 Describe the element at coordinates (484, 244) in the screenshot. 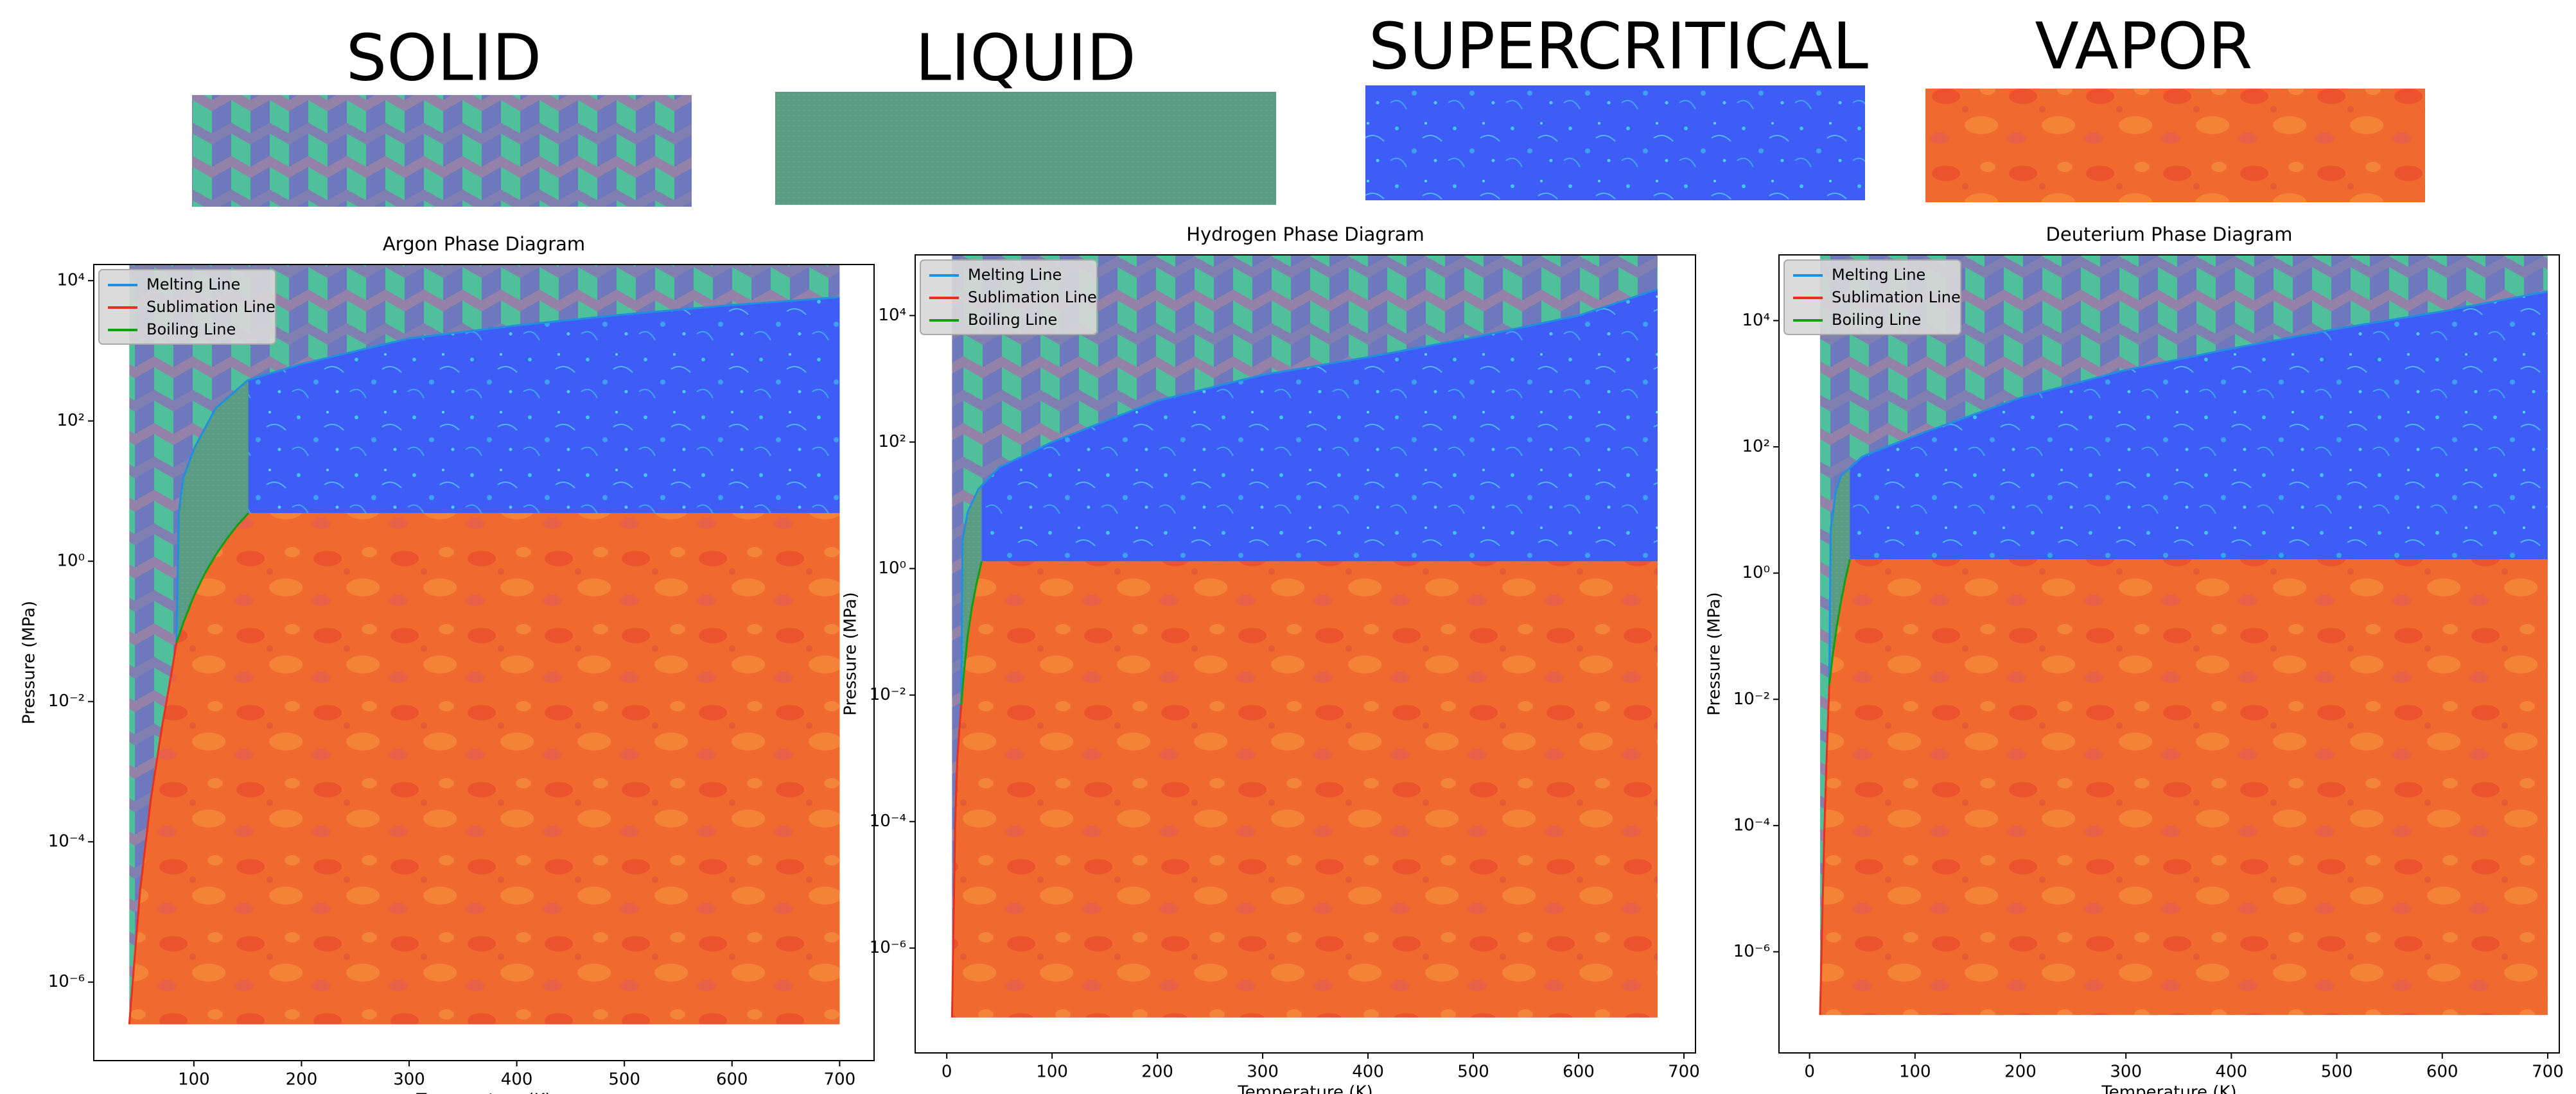

I see `chart-title: Argon Phase Diagram` at that location.